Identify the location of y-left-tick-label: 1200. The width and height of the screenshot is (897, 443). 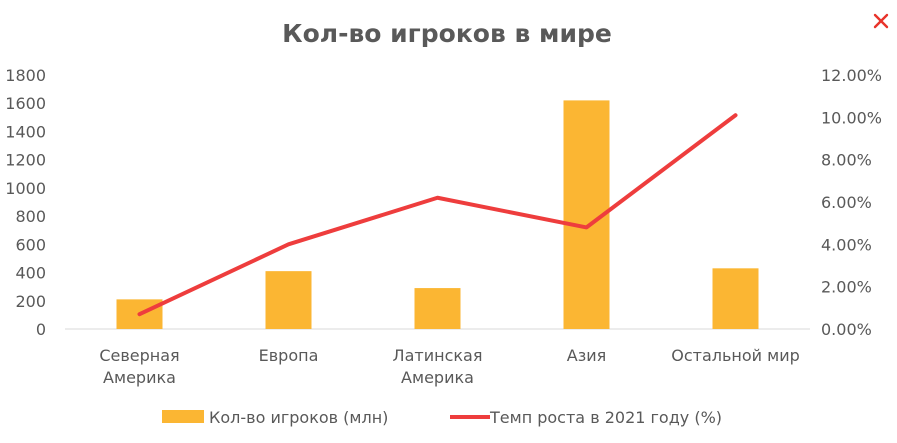
(25, 160).